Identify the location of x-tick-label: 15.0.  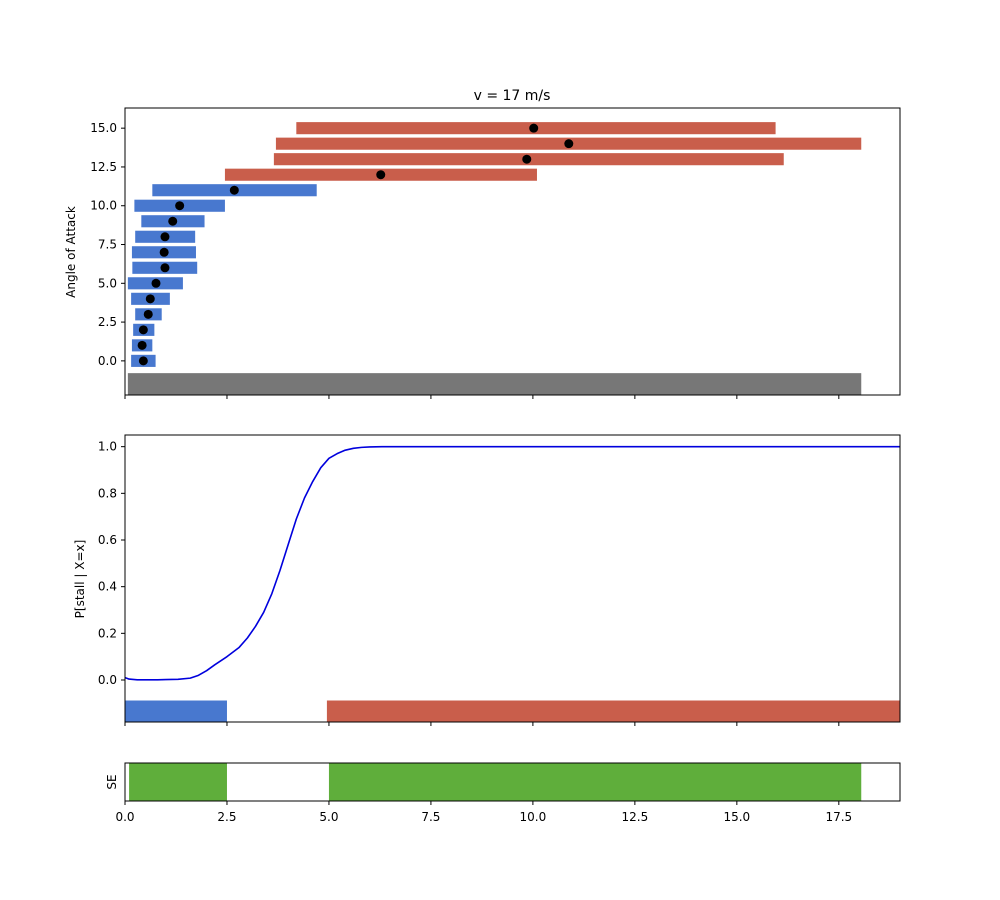
(736, 817).